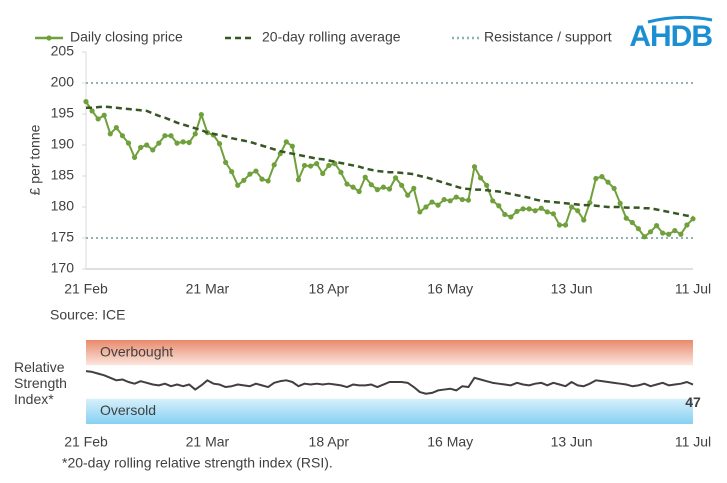 Image resolution: width=727 pixels, height=483 pixels. Describe the element at coordinates (670, 36) in the screenshot. I see `logo: AHDB` at that location.